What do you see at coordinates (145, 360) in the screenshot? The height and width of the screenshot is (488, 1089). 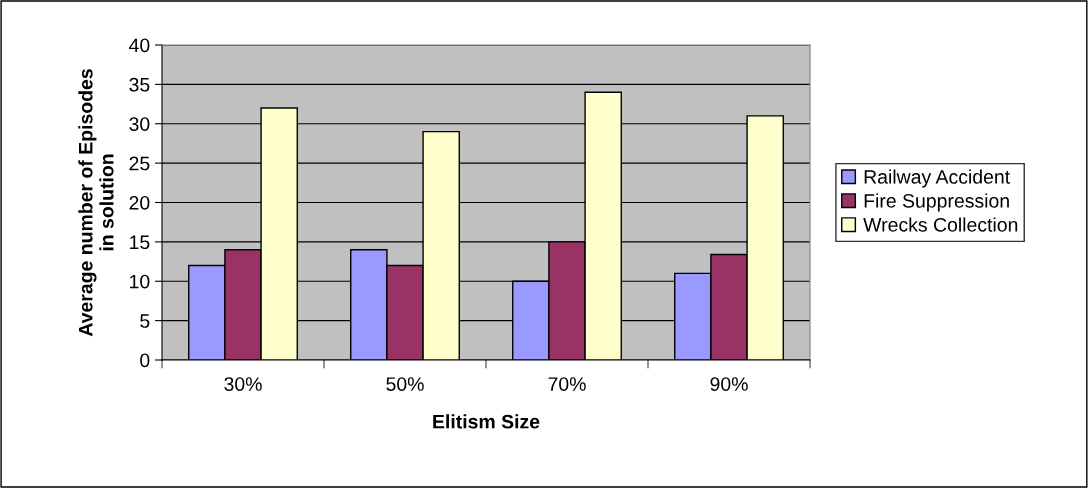 I see `y-tick-label: 0` at bounding box center [145, 360].